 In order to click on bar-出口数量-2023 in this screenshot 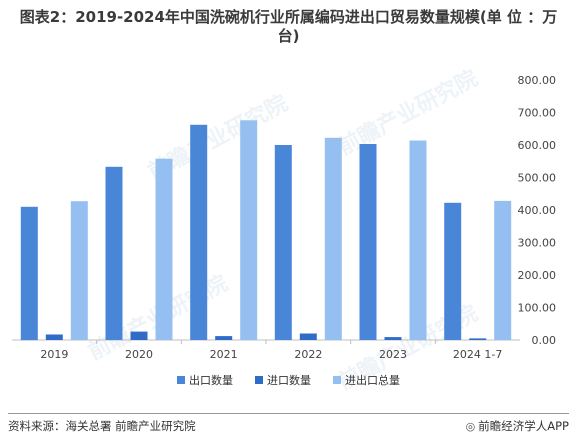, I will do `click(368, 242)`.